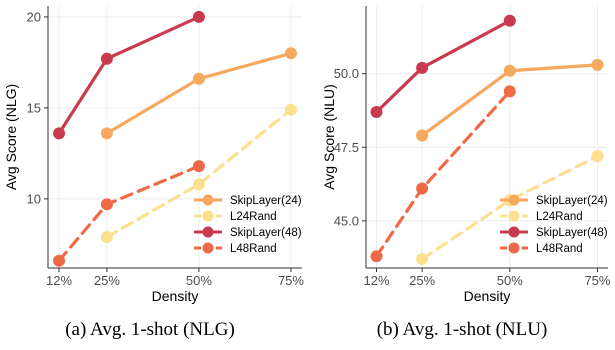 This screenshot has height=350, width=615. I want to click on y-tick-label: 50.0, so click(346, 73).